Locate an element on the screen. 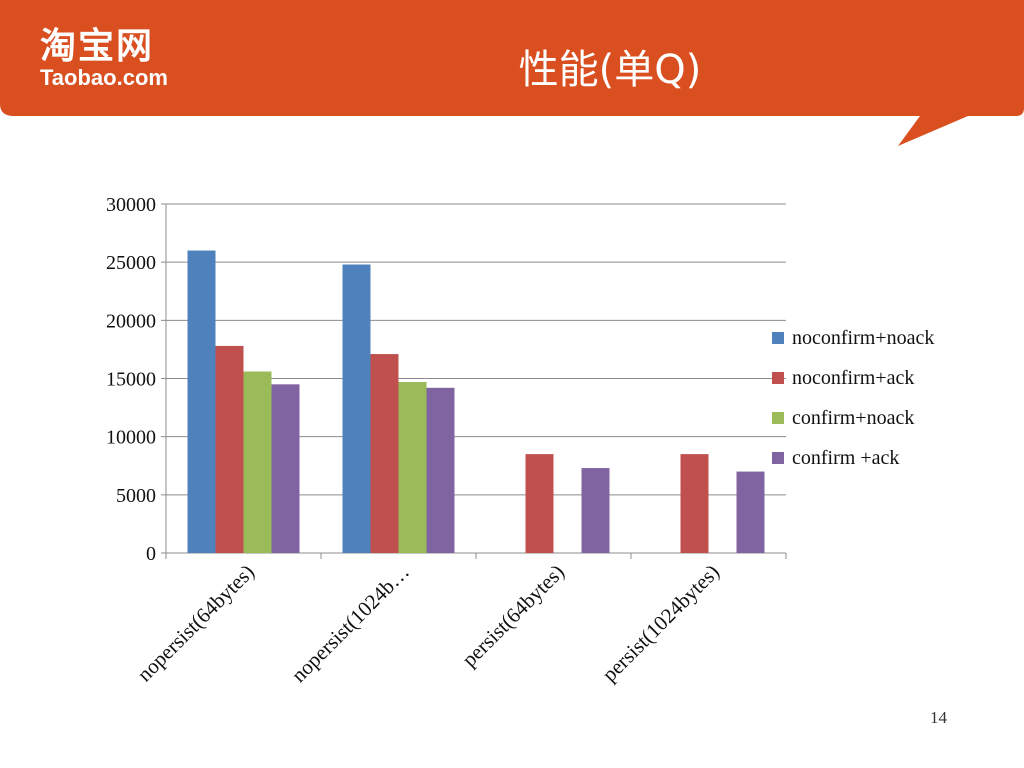  legend-item: noconfirm+noack is located at coordinates (853, 338).